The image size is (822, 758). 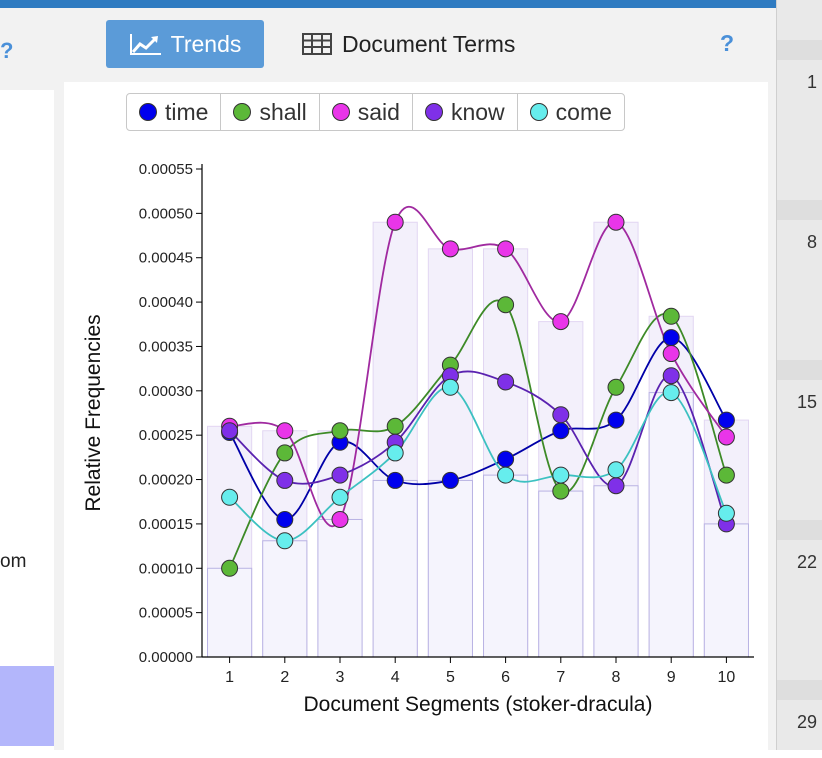 I want to click on x-tick-label: 2, so click(x=284, y=677).